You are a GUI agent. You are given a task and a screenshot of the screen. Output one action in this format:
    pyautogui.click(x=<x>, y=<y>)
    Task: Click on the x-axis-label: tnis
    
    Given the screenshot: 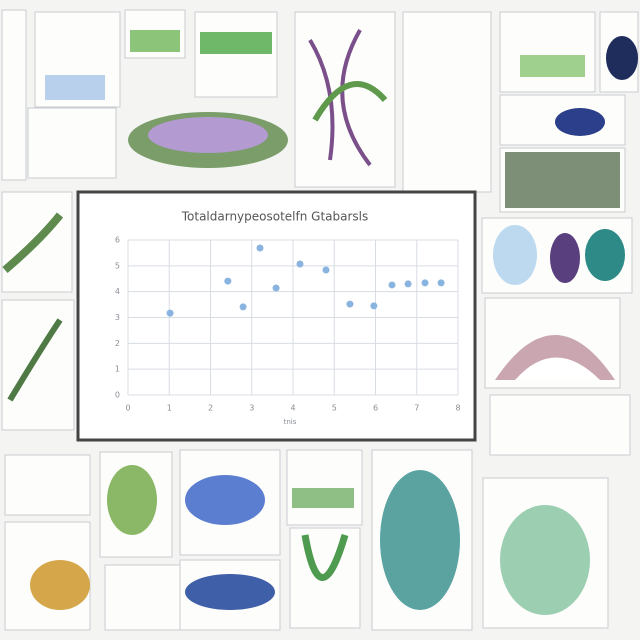 What is the action you would take?
    pyautogui.click(x=290, y=422)
    